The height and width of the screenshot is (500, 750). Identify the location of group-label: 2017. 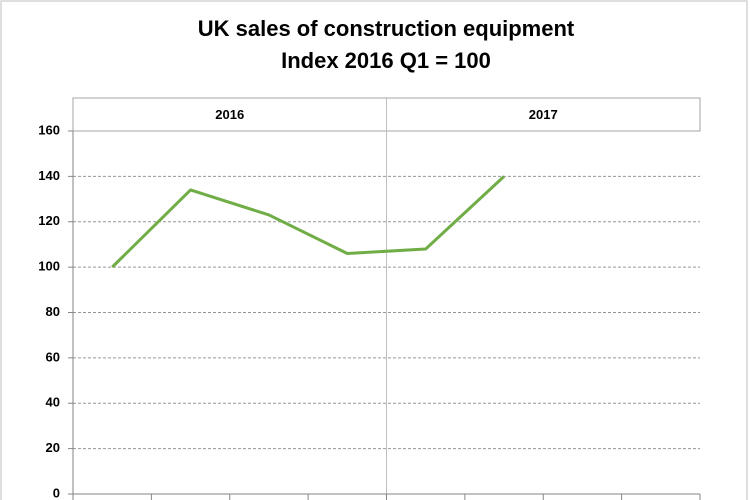
(543, 114).